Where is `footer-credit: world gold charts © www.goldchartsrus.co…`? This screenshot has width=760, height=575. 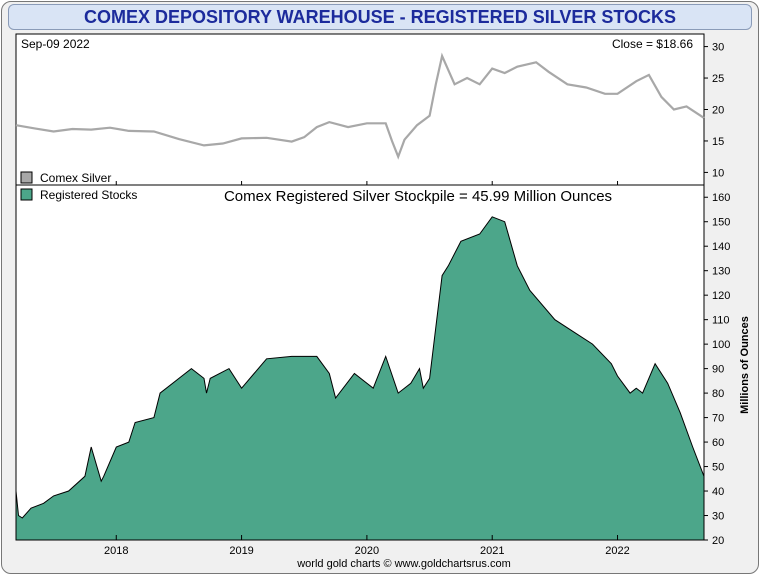
footer-credit: world gold charts © www.goldchartsrus.co… is located at coordinates (403, 564).